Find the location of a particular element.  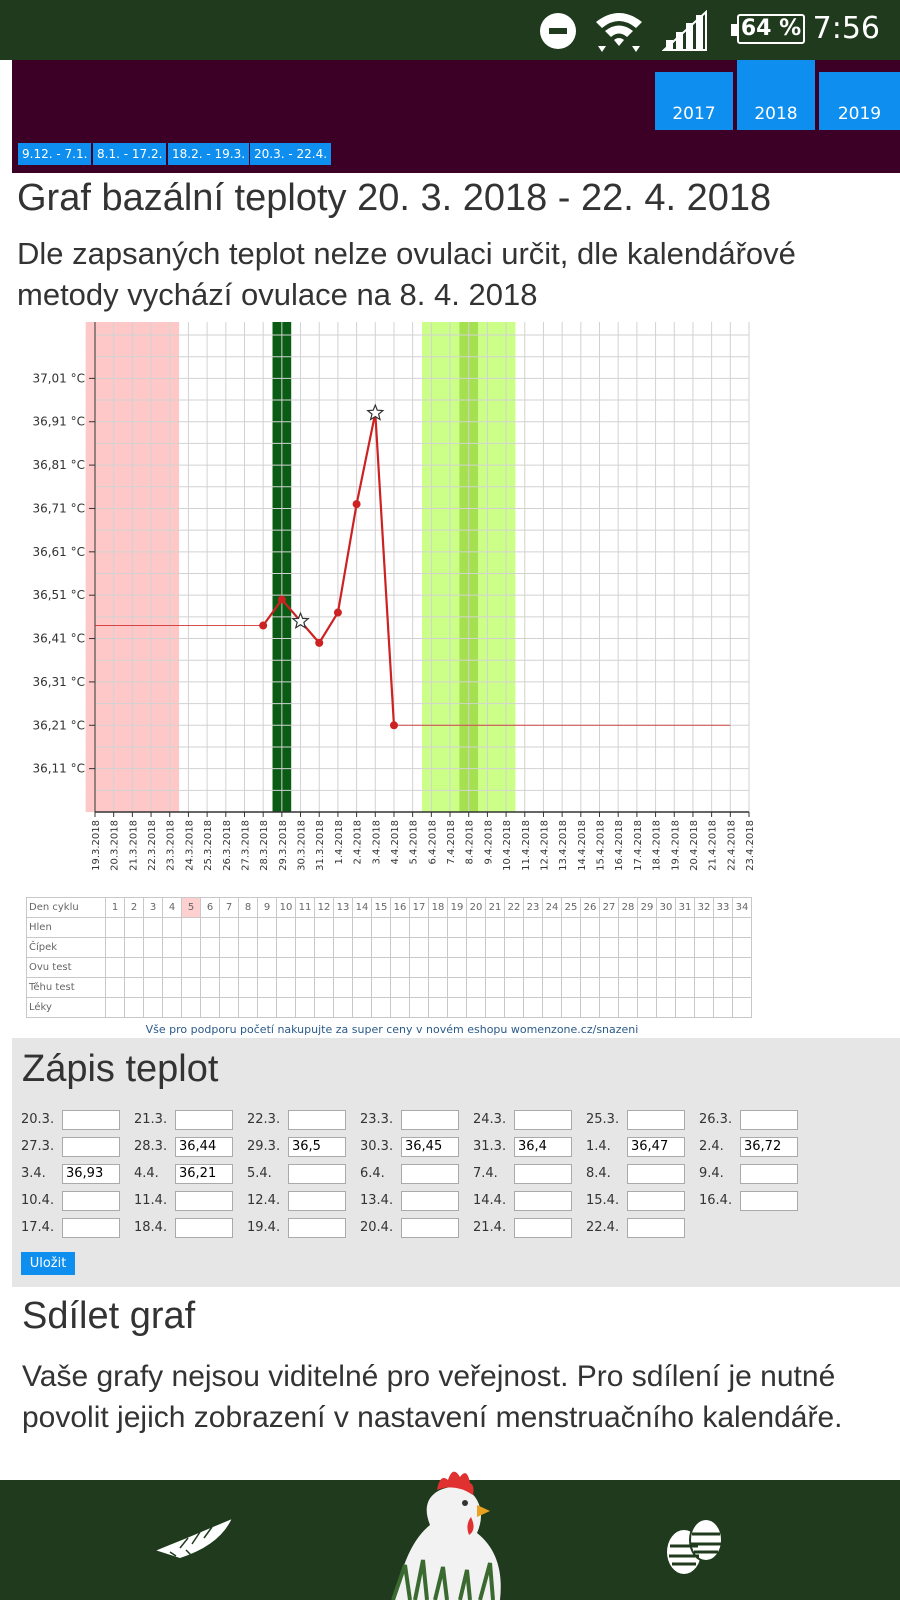

cycle-day-cell: 3 is located at coordinates (153, 907).